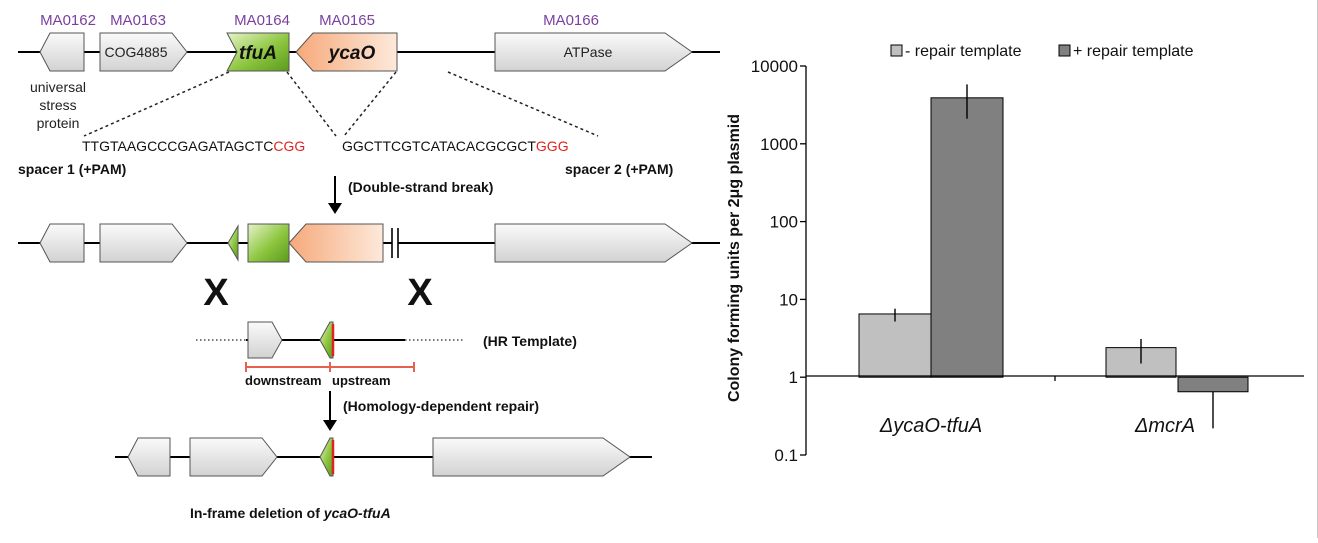  What do you see at coordinates (1037, 426) in the screenshot?
I see `chart-x-labels: ΔycaO-tfuA ΔmcrA` at bounding box center [1037, 426].